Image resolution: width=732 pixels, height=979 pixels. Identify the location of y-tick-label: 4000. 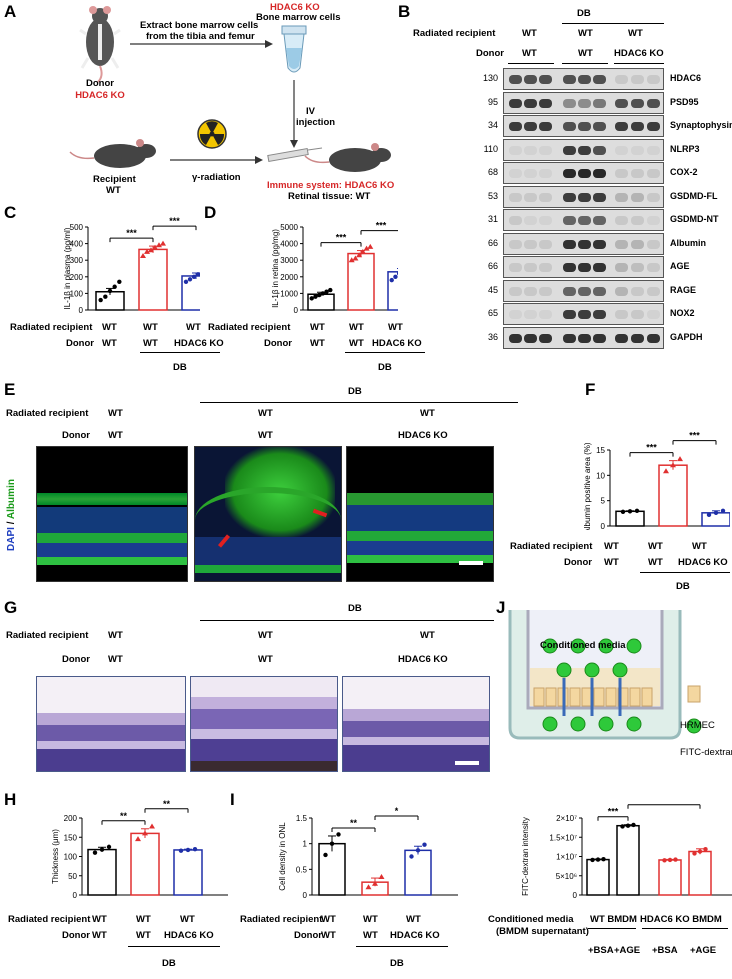
(289, 244).